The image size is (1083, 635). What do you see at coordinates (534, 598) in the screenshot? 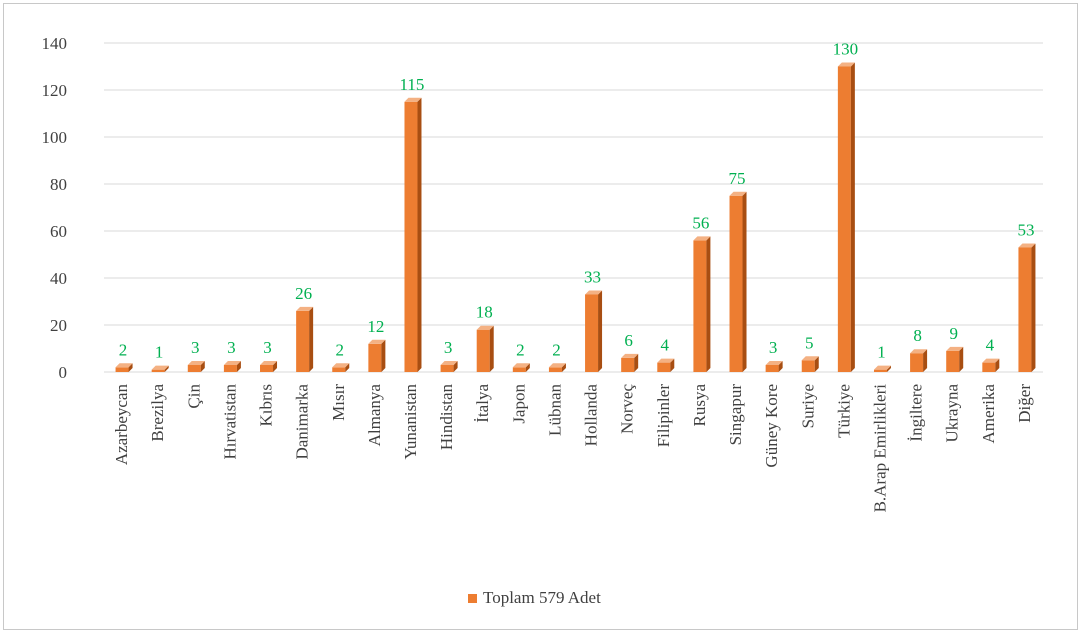
I see `legend: Toplam 579 Adet` at bounding box center [534, 598].